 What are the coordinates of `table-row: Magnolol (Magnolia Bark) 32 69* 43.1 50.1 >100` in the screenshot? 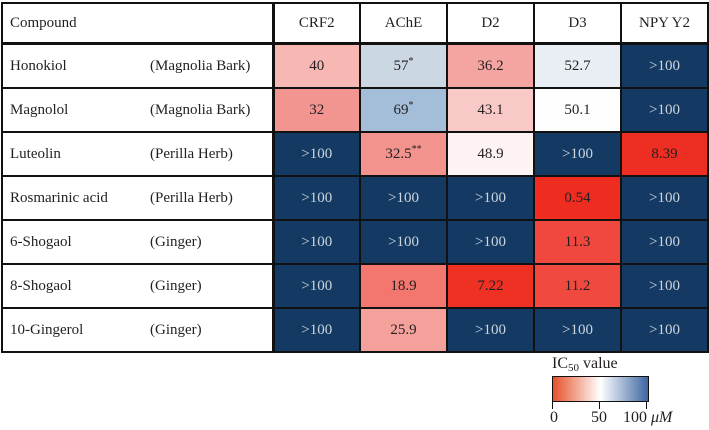 It's located at (355, 110).